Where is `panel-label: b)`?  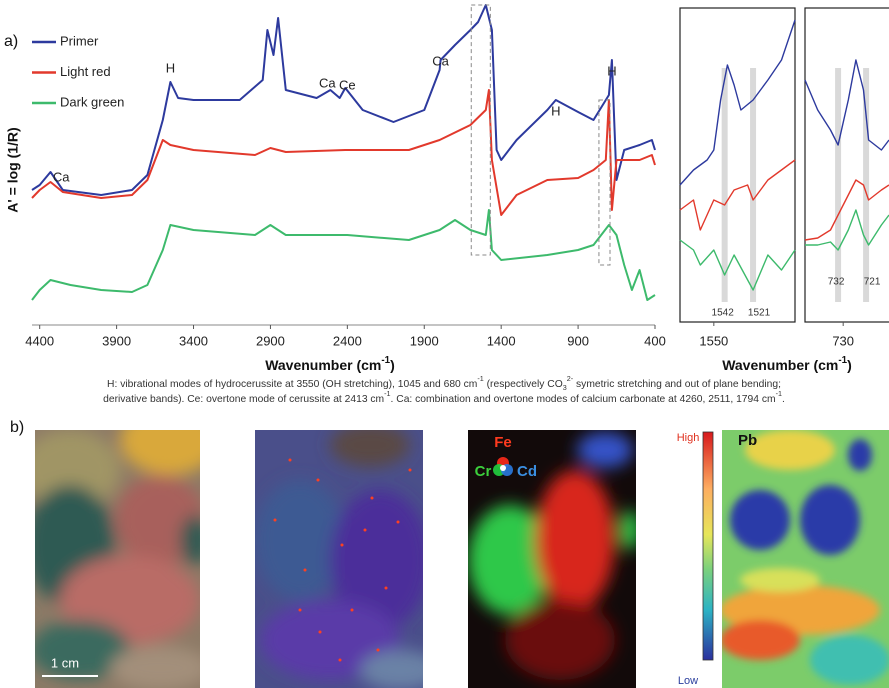
panel-label: b) is located at coordinates (17, 427).